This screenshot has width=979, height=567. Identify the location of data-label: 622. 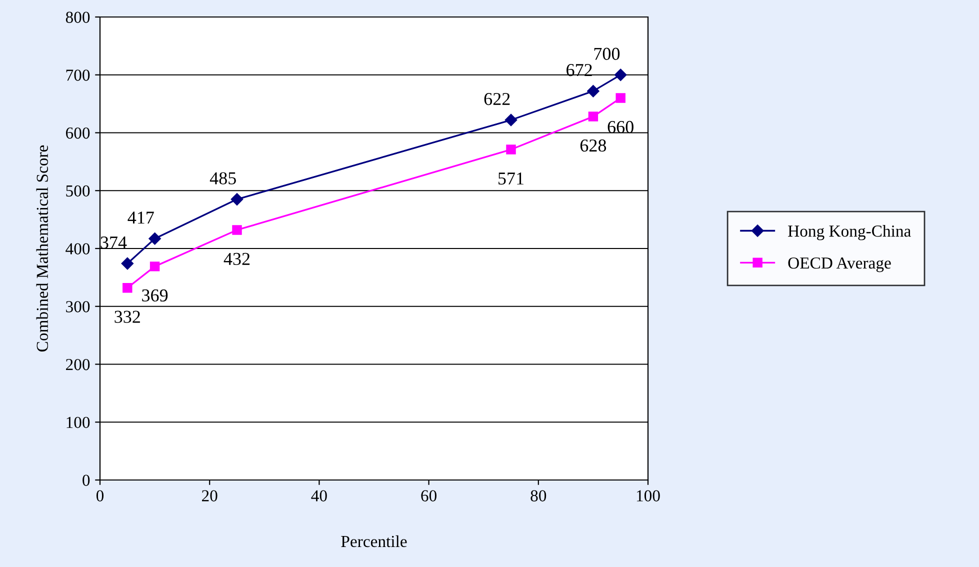
(497, 99).